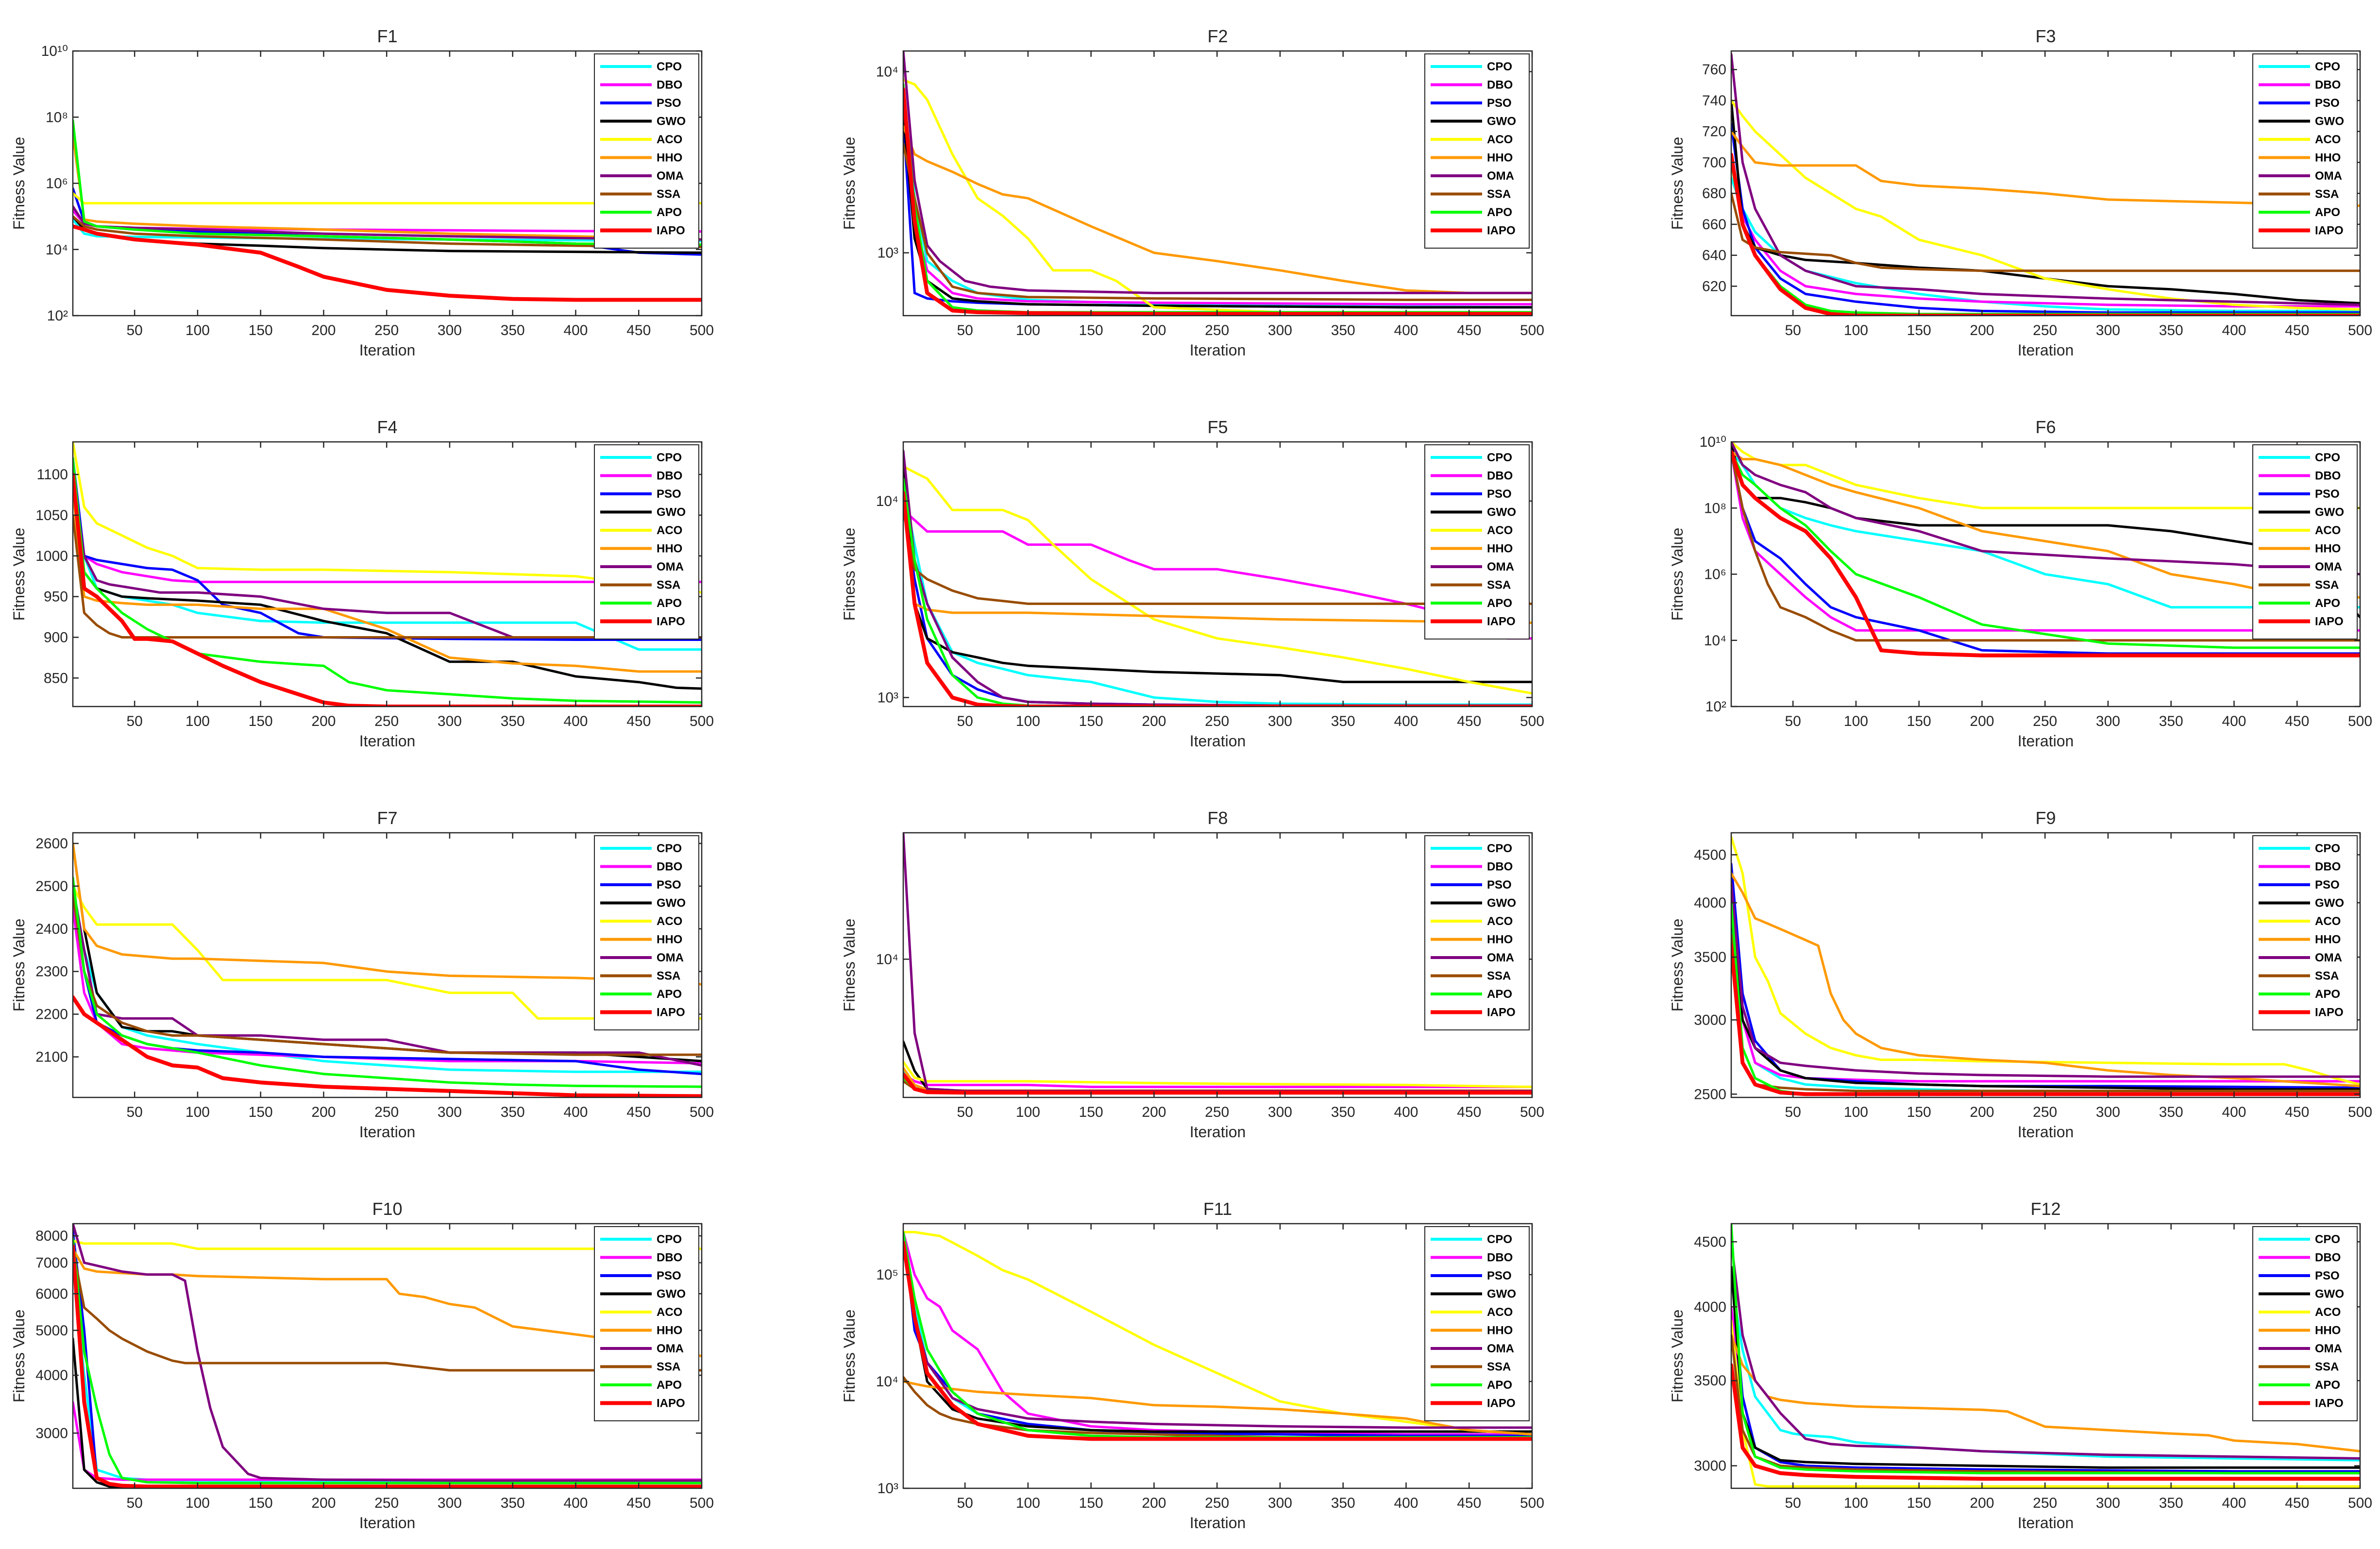 The width and height of the screenshot is (2380, 1549). What do you see at coordinates (51, 1263) in the screenshot?
I see `y-tick-label: 7000` at bounding box center [51, 1263].